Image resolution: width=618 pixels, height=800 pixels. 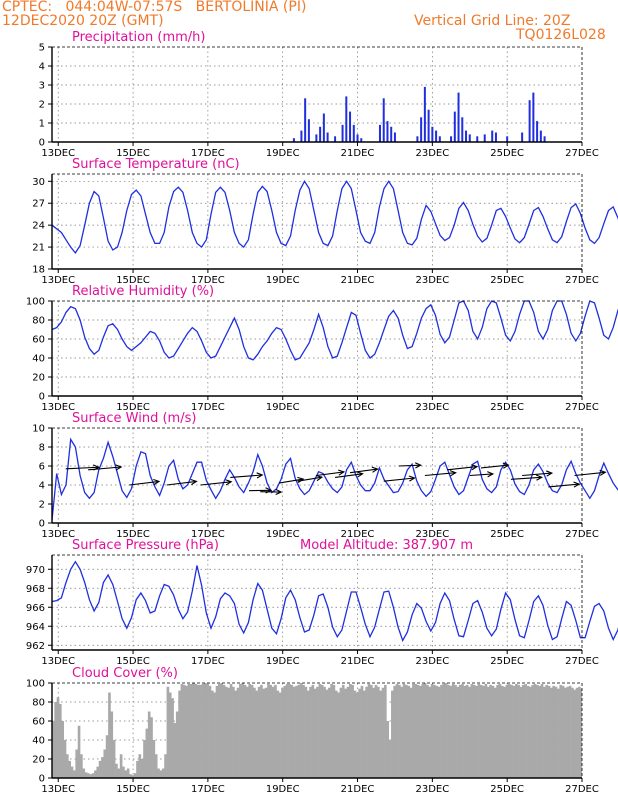 What do you see at coordinates (134, 418) in the screenshot?
I see `panel-title: Surface Wind (m/s)` at bounding box center [134, 418].